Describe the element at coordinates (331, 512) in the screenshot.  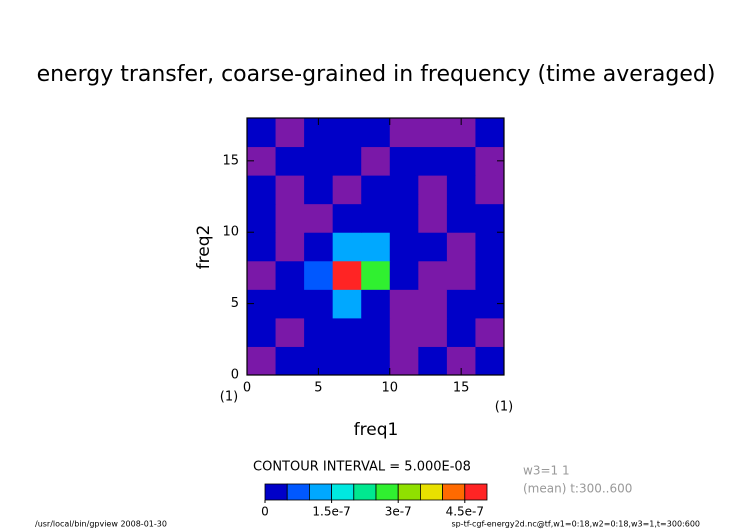
I see `colorbar-tick-label: 1.5e-7` at that location.